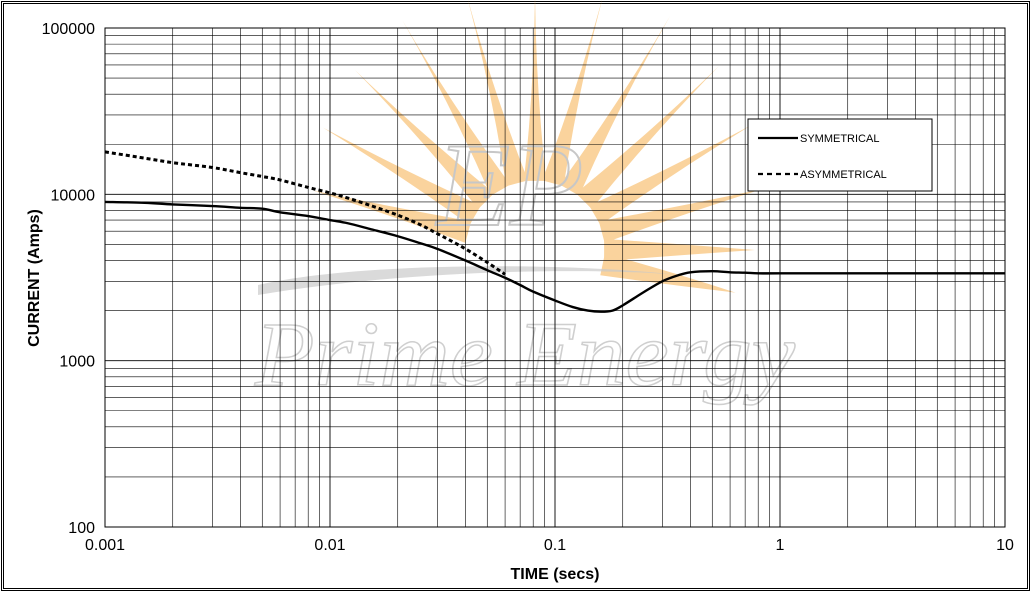  I want to click on x-tick-label: 0.01, so click(329, 545).